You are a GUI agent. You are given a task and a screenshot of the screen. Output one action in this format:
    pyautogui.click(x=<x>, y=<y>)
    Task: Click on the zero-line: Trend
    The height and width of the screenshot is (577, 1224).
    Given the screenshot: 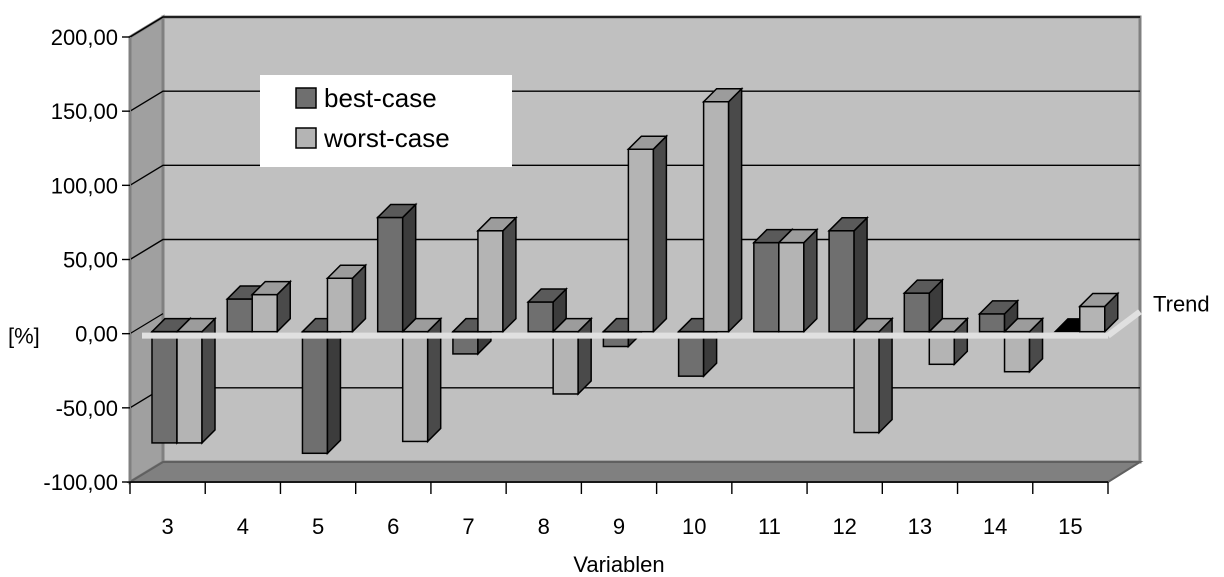 What is the action you would take?
    pyautogui.click(x=669, y=315)
    